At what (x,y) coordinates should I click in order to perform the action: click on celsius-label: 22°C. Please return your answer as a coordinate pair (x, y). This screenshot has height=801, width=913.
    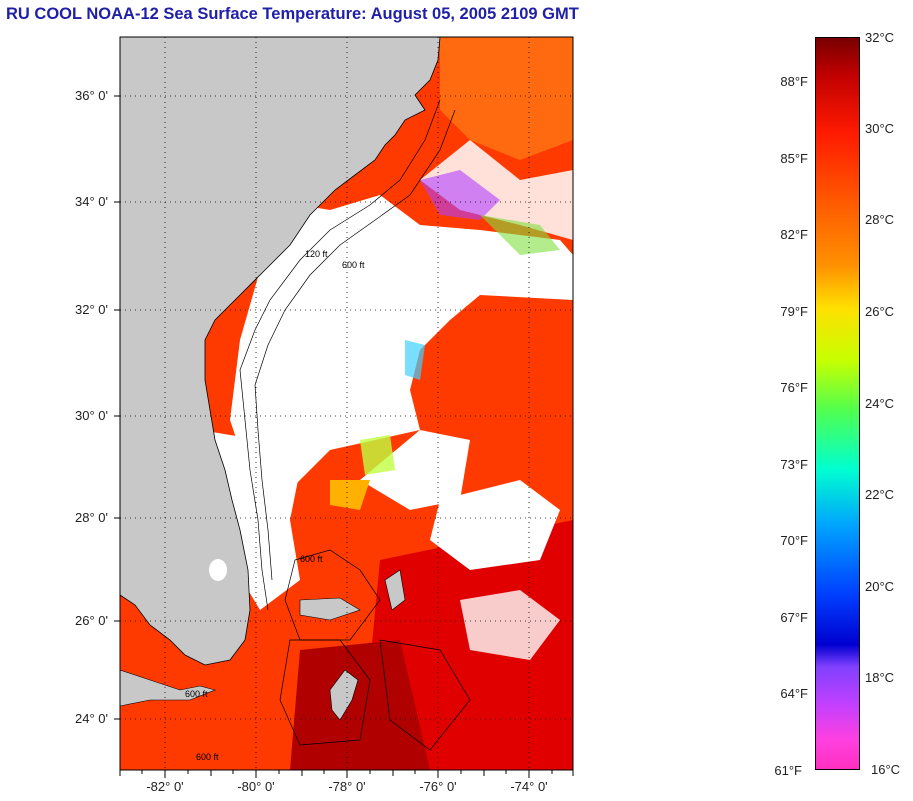
    Looking at the image, I should click on (880, 494).